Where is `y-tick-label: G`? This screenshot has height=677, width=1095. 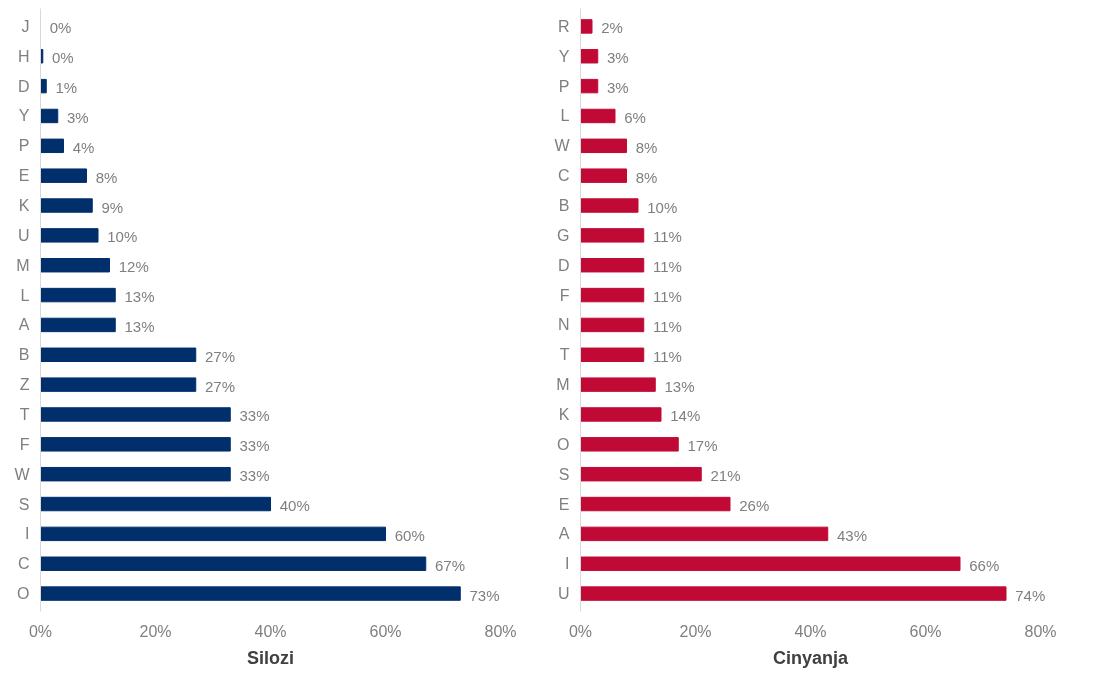 y-tick-label: G is located at coordinates (563, 235).